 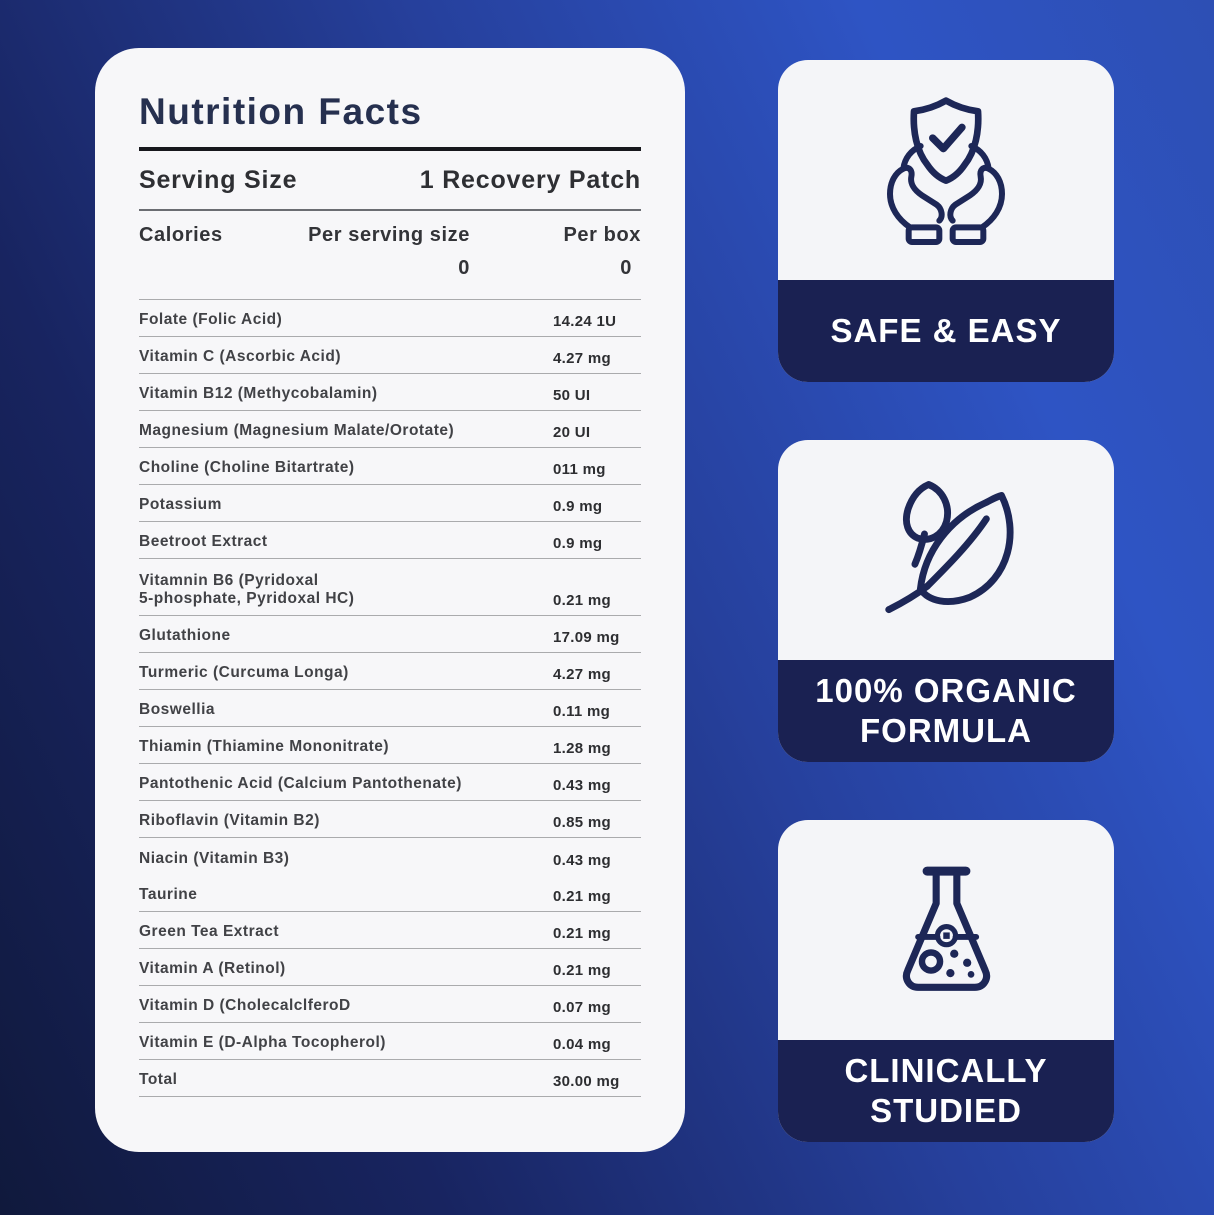 What do you see at coordinates (390, 1078) in the screenshot?
I see `nutrient-row: Total 30.00 mg` at bounding box center [390, 1078].